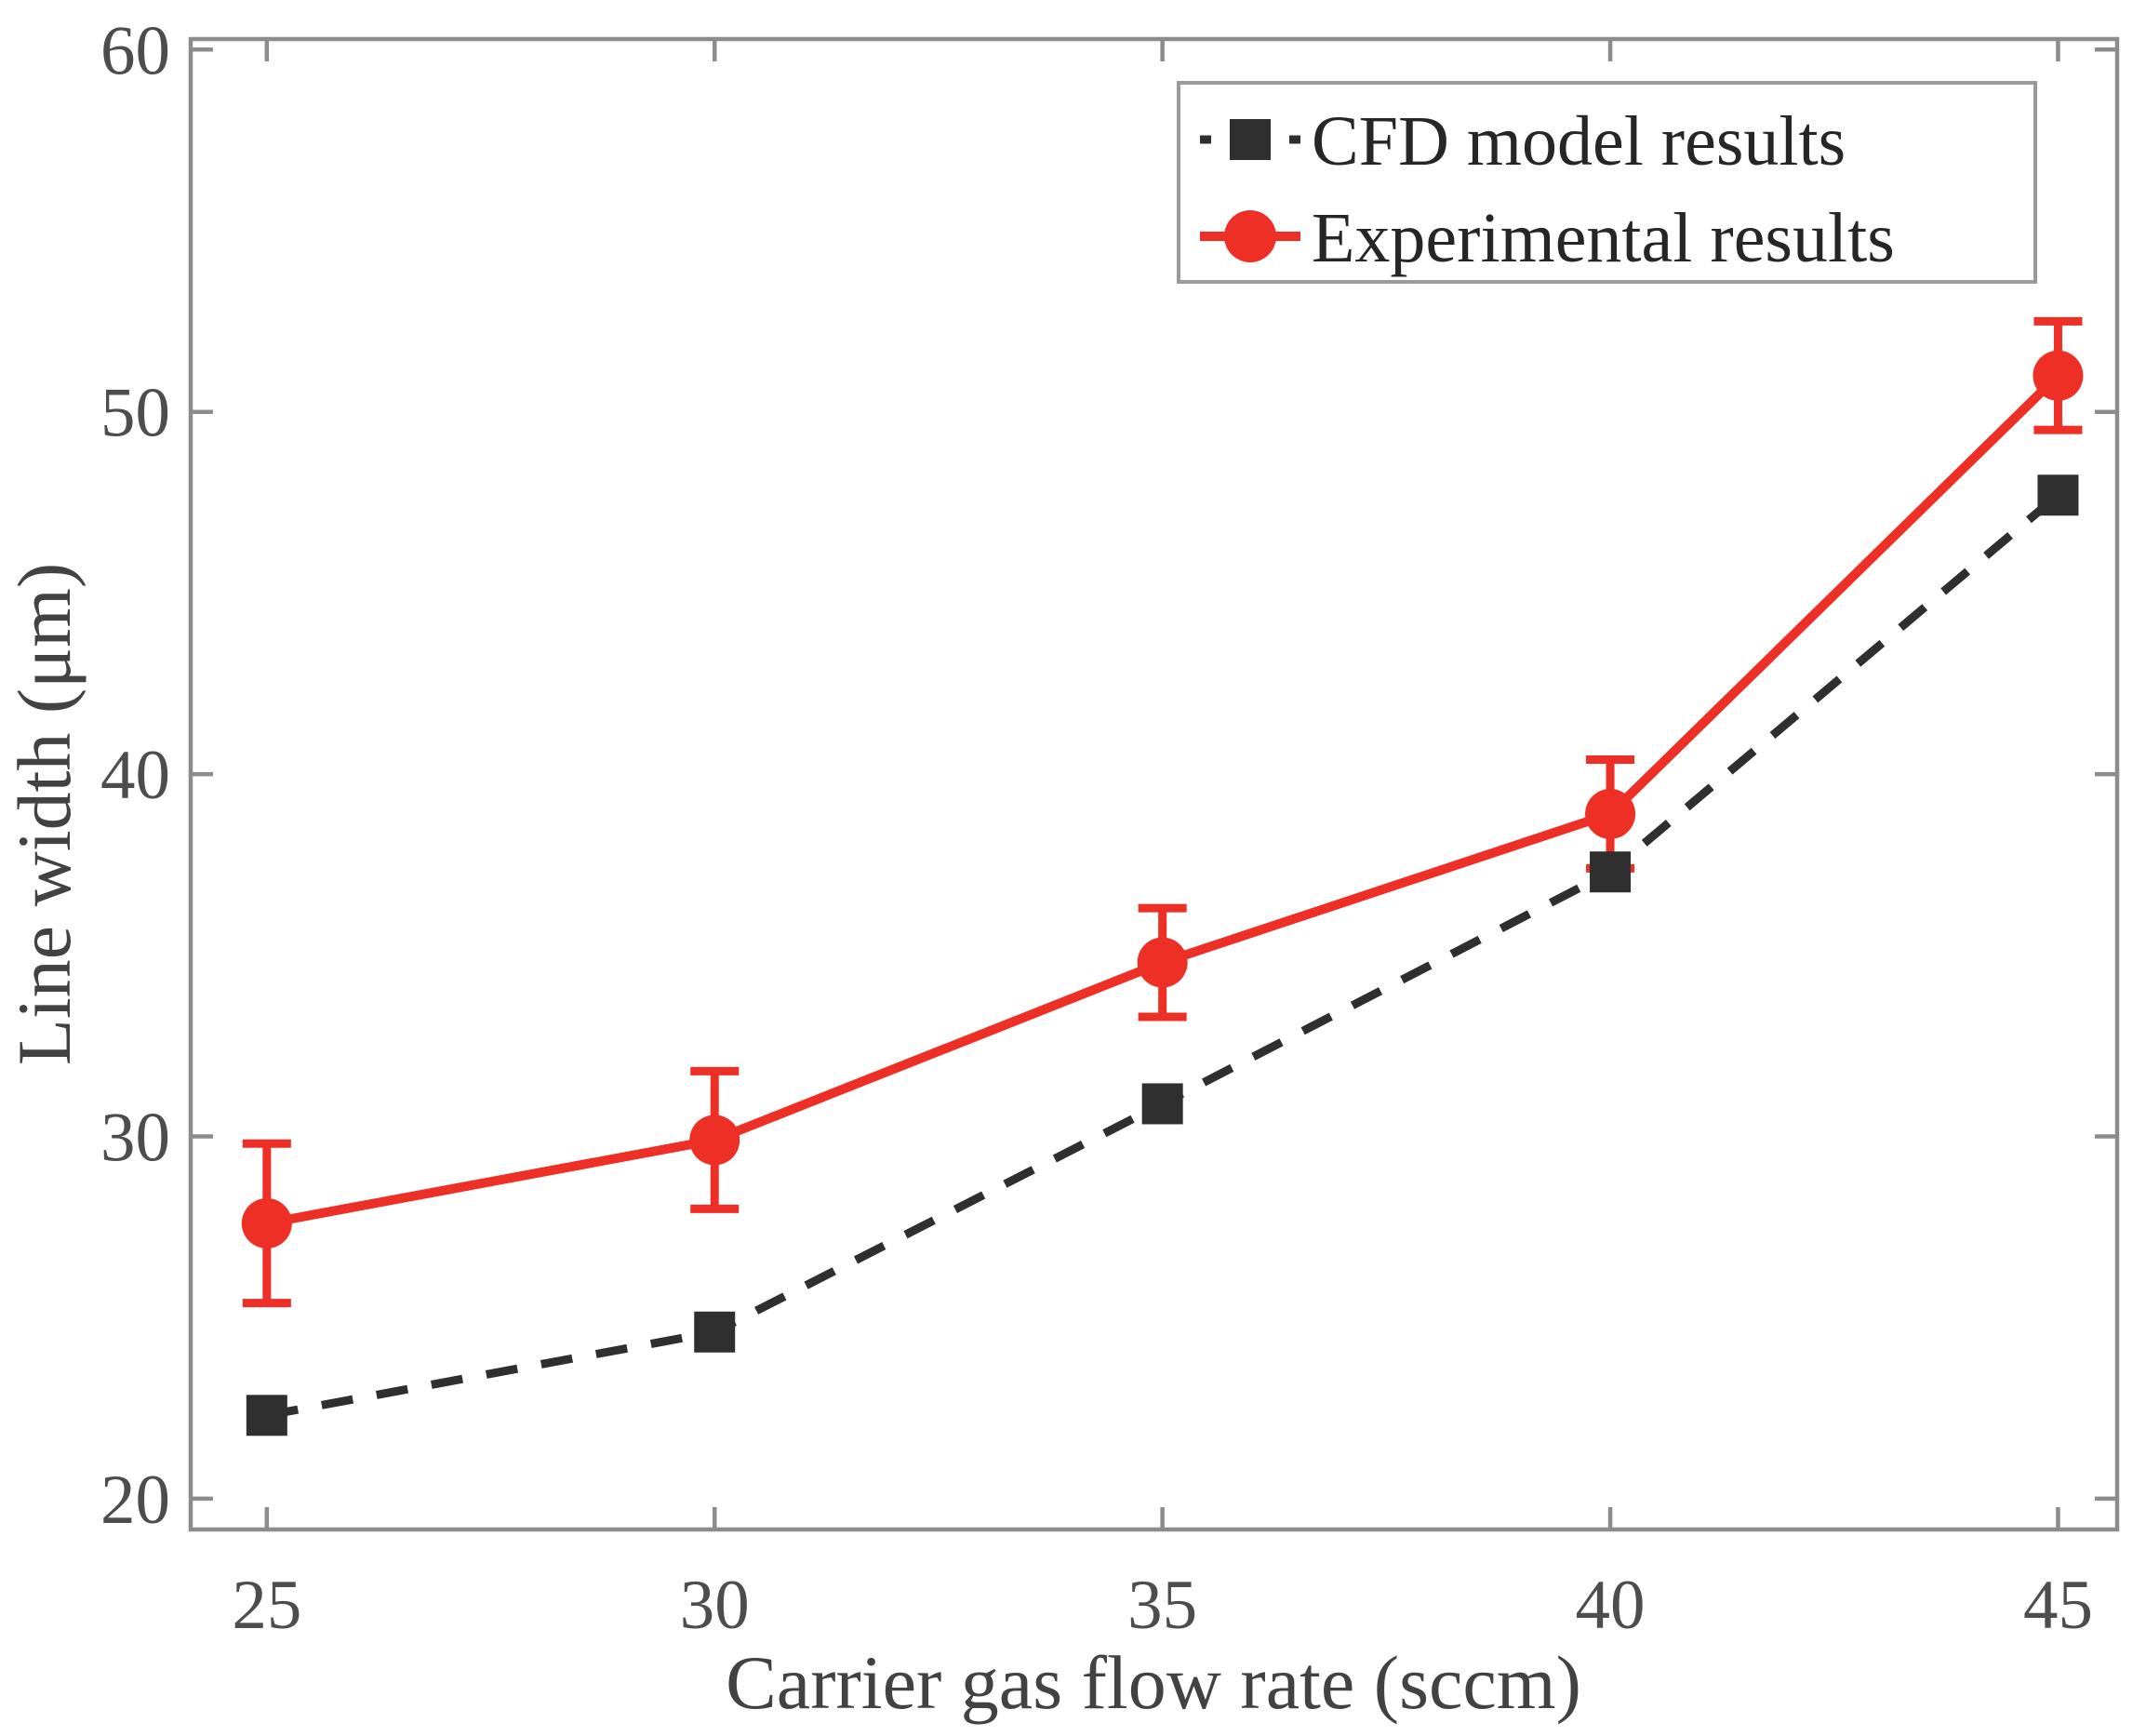  Describe the element at coordinates (1603, 238) in the screenshot. I see `legend-label-exp: Experimental results` at that location.